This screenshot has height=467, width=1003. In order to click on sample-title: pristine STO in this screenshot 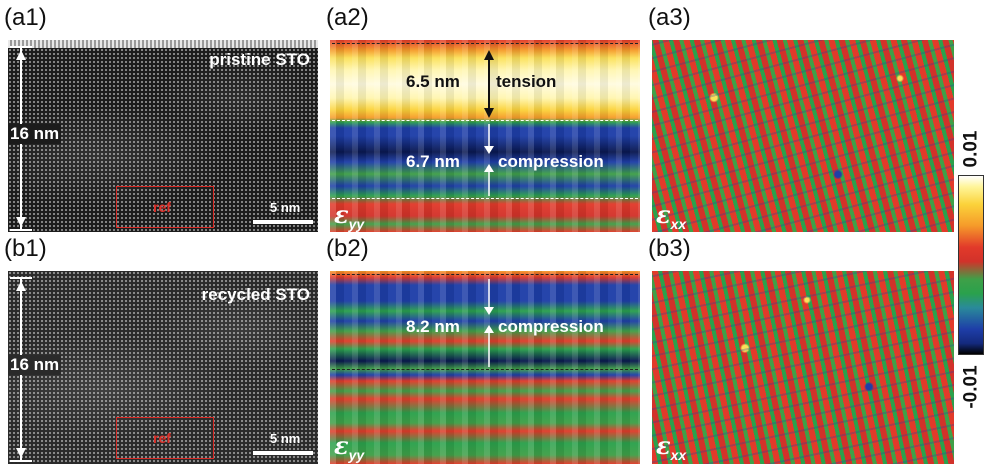, I will do `click(259, 59)`.